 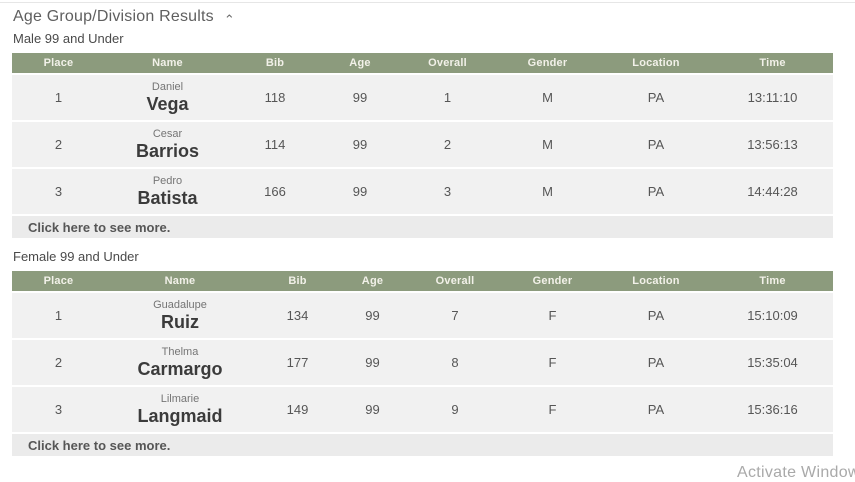 What do you see at coordinates (772, 97) in the screenshot?
I see `cell-time: 13:11:10` at bounding box center [772, 97].